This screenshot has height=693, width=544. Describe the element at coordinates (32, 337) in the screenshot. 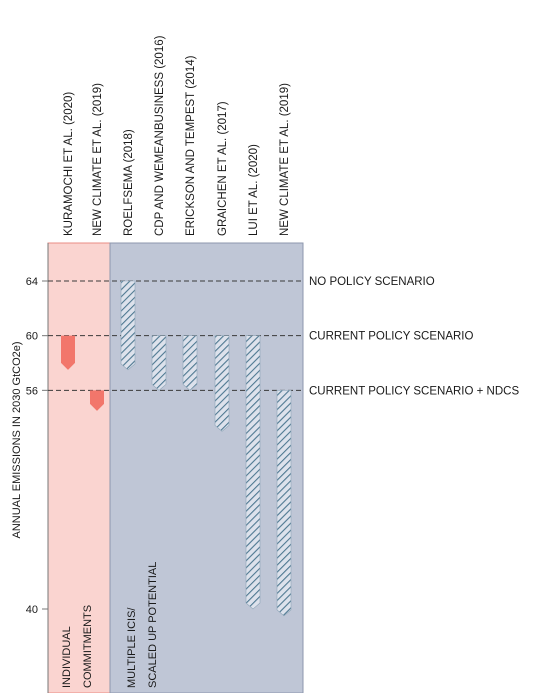

I see `y-tick-label: 60` at that location.